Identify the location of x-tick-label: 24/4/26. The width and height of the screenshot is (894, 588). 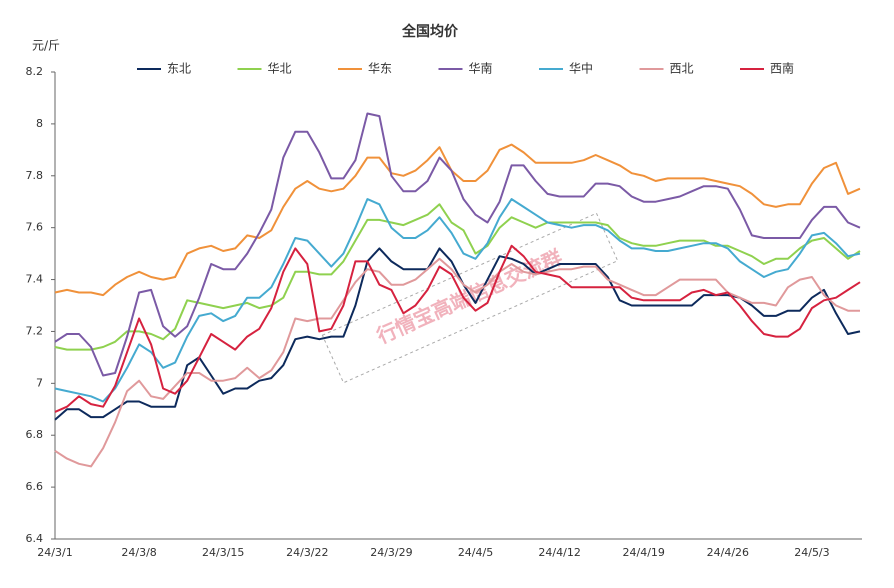
(728, 552).